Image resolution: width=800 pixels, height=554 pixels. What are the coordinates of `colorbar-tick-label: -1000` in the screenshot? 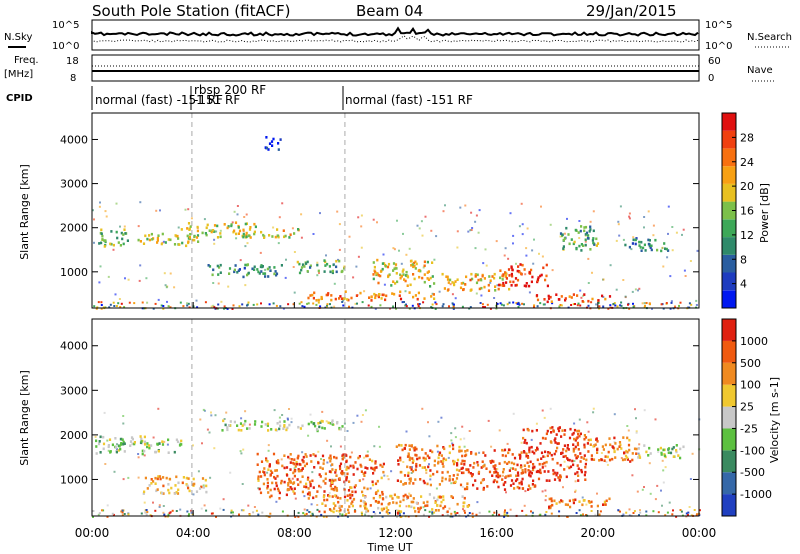 It's located at (756, 494).